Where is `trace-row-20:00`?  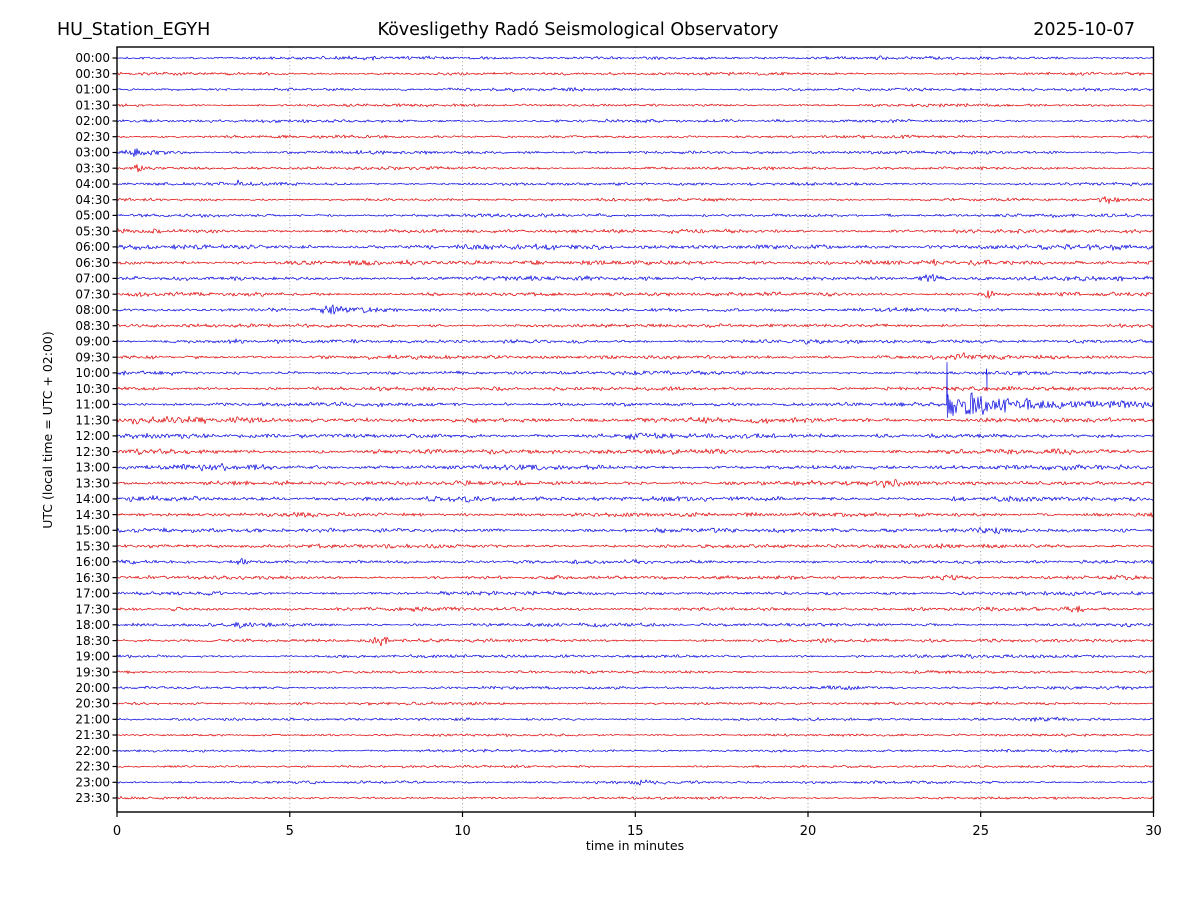 trace-row-20:00 is located at coordinates (636, 688).